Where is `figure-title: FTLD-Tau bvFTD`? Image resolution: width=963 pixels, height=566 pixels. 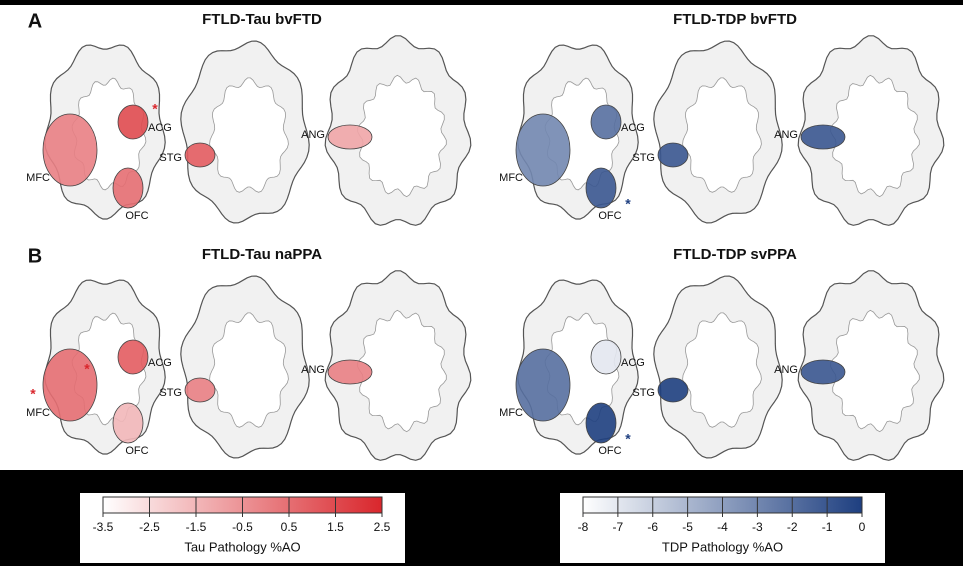
figure-title: FTLD-Tau bvFTD is located at coordinates (262, 19).